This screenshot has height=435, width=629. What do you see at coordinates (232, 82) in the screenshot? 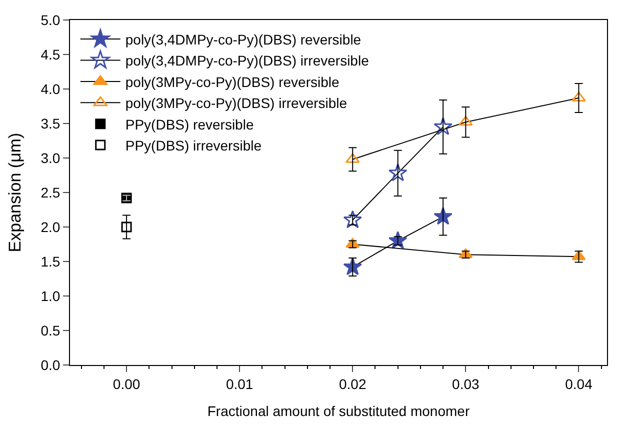
I see `legend-label: poly(3MPy-co-Py)(DBS) reversible` at bounding box center [232, 82].